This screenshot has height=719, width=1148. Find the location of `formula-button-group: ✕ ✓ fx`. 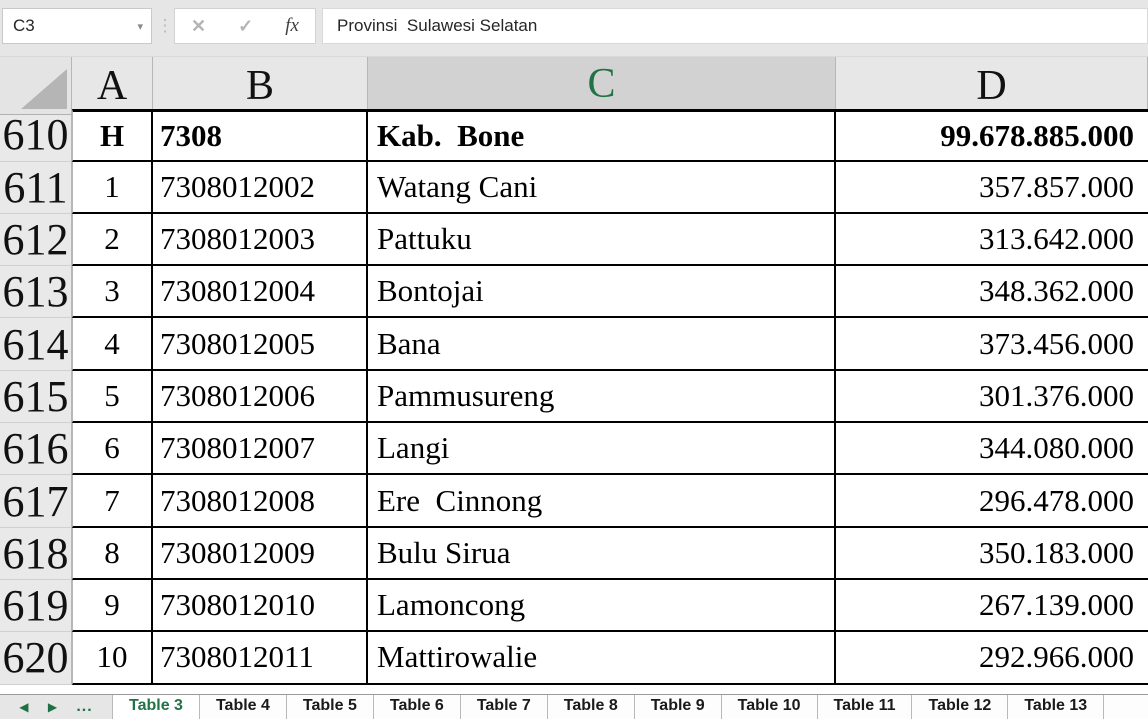

formula-button-group: ✕ ✓ fx is located at coordinates (245, 26).